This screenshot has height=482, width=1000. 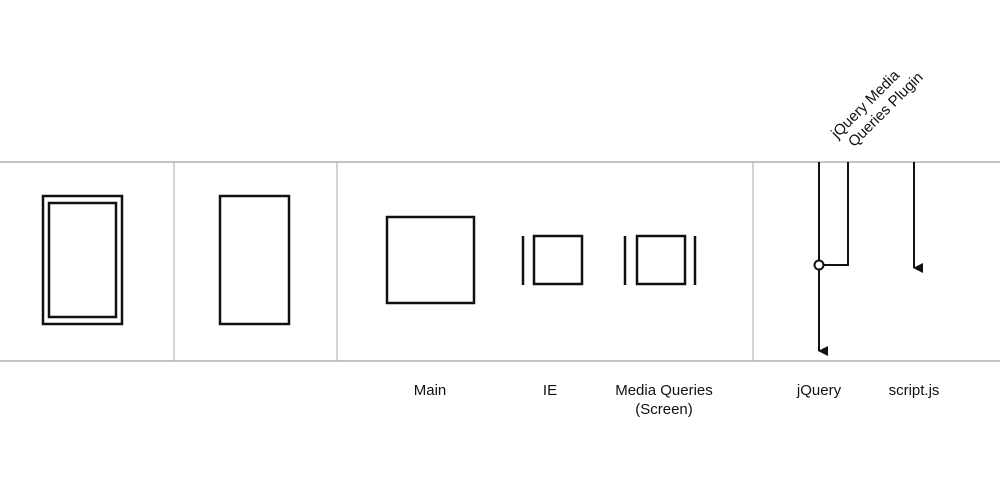 I want to click on label-ie: IE, so click(x=550, y=390).